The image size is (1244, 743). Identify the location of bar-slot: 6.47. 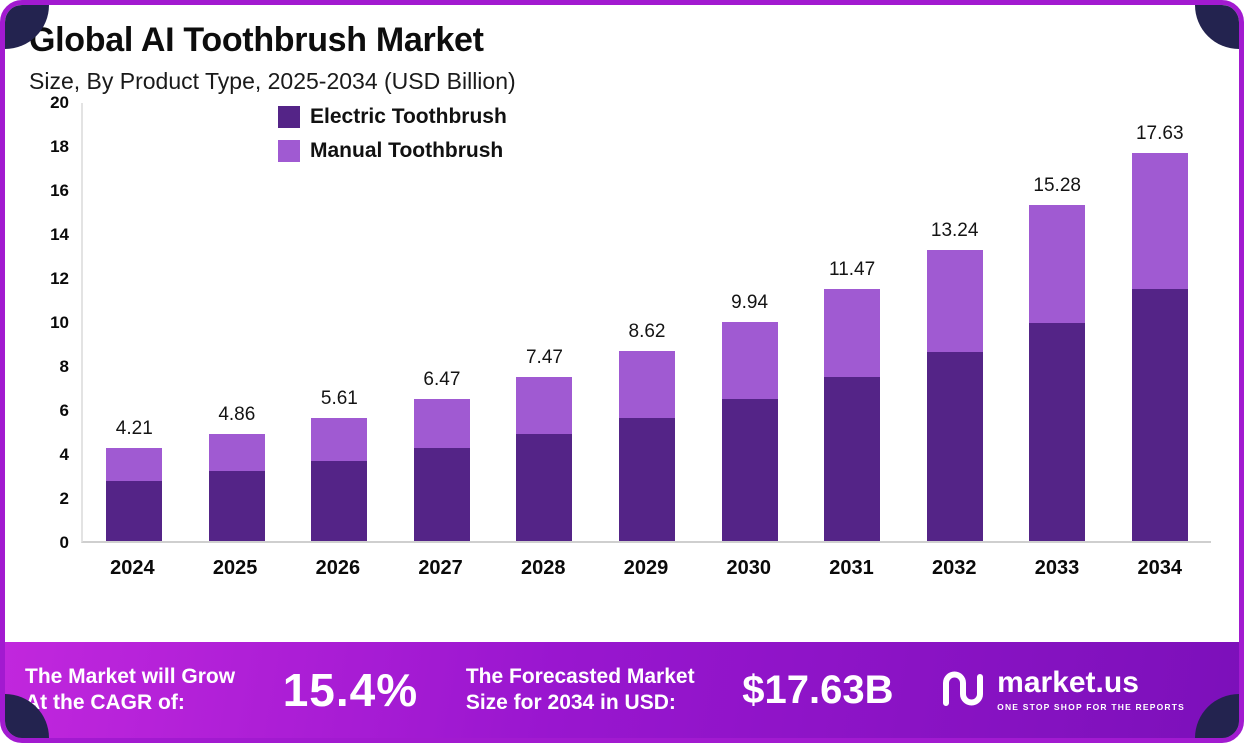
(442, 322).